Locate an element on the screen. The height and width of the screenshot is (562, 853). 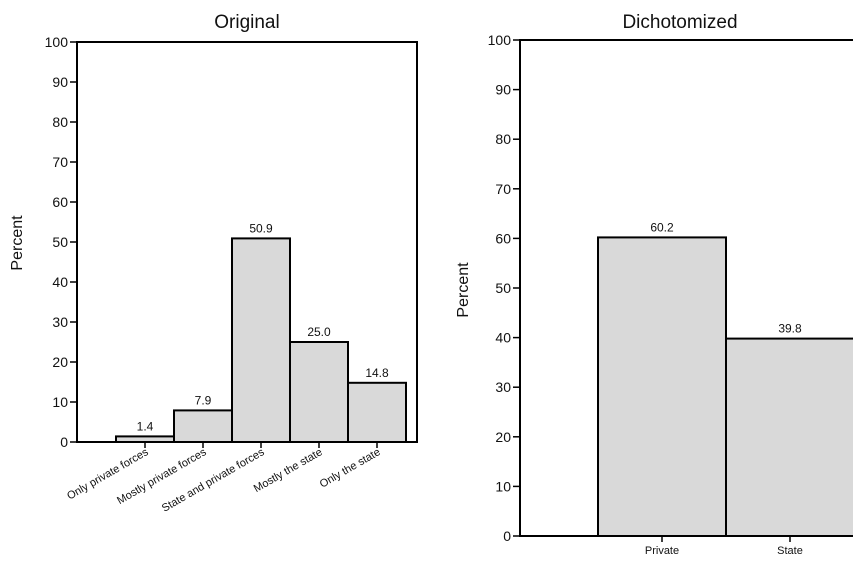
panel-dichotomized-y-tick-label: 100 is located at coordinates (500, 40).